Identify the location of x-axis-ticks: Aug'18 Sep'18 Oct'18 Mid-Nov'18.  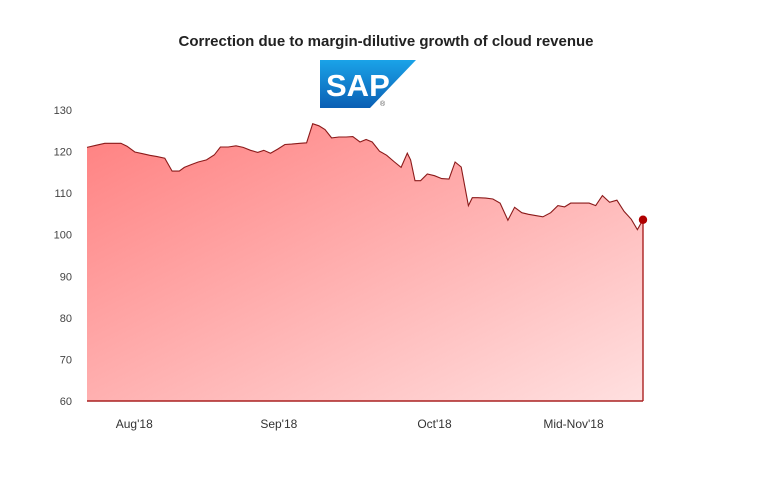
(360, 424).